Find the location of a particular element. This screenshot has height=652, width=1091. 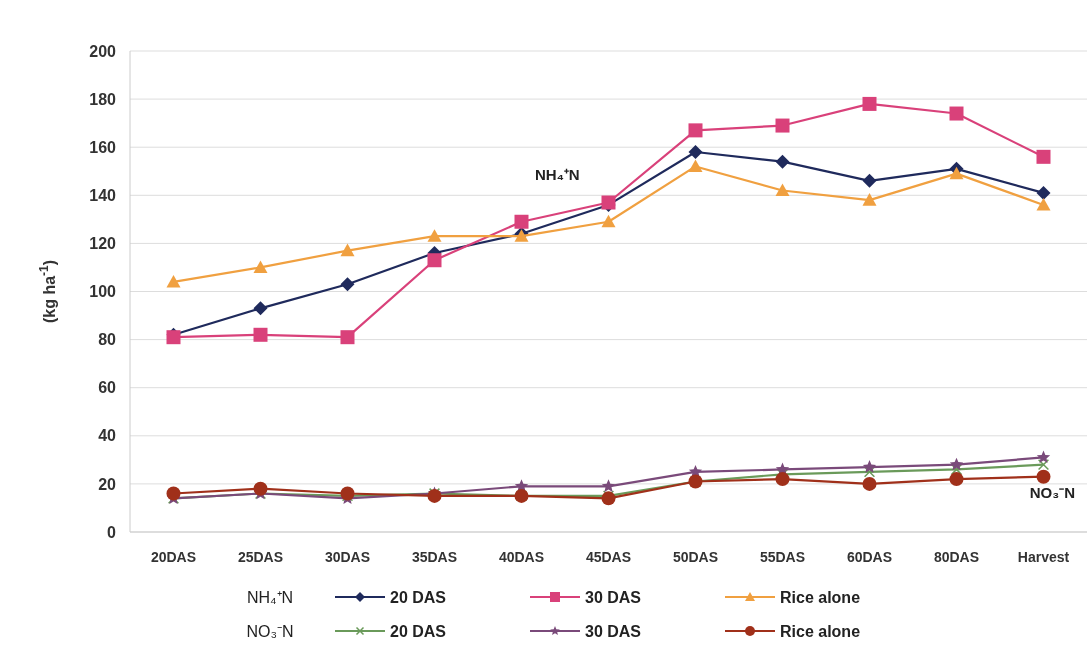

y-tick-label: 100 is located at coordinates (103, 292).